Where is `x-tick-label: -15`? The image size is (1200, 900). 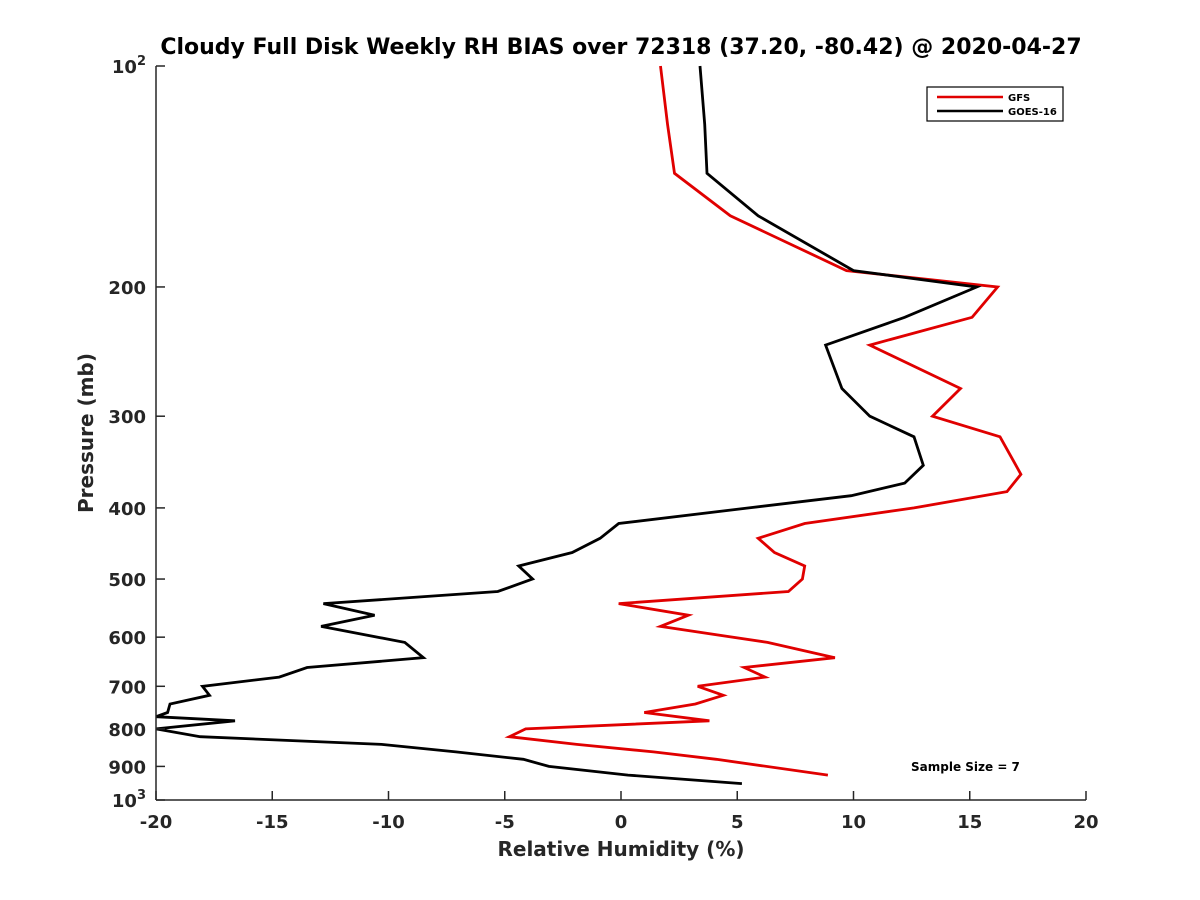 x-tick-label: -15 is located at coordinates (272, 822).